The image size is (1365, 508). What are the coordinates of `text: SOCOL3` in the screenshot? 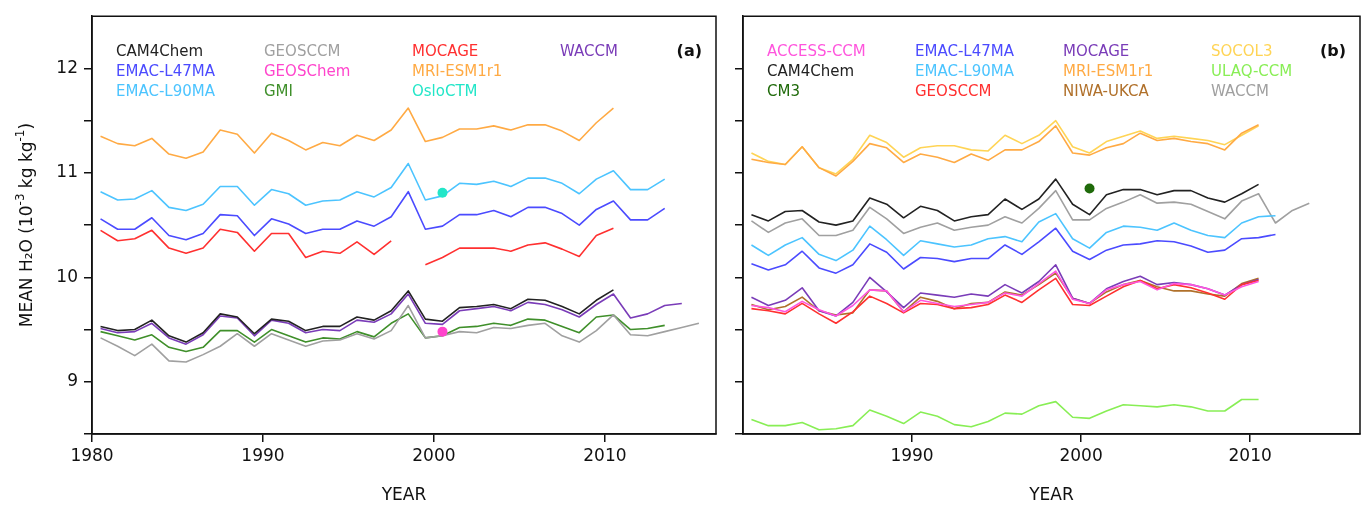 It's located at (1242, 51).